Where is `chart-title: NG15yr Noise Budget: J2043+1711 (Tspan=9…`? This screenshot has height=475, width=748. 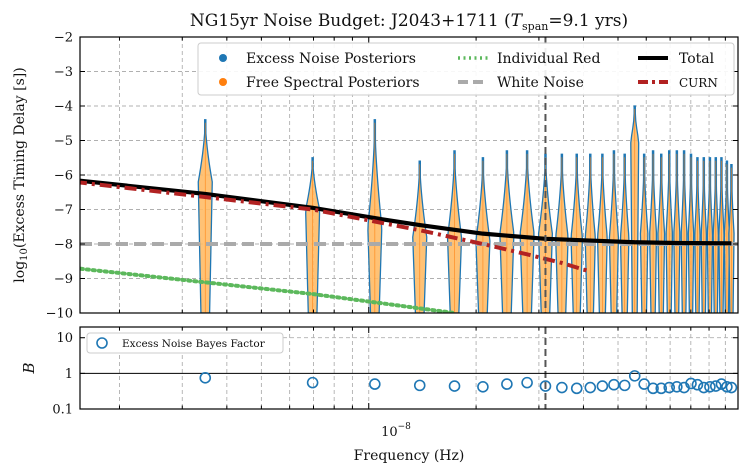 chart-title: NG15yr Noise Budget: J2043+1711 (Tspan=9… is located at coordinates (409, 22).